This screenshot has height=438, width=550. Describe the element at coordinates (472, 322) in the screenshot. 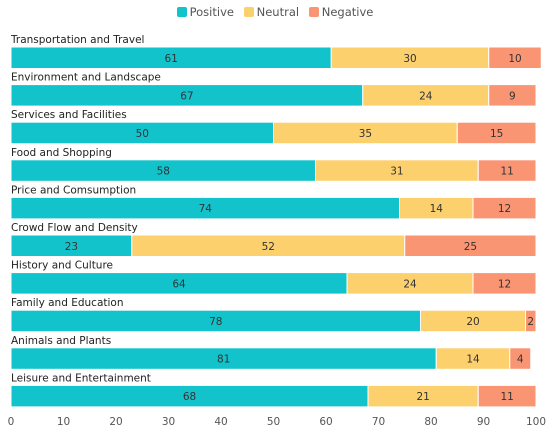

I see `data-label-neutral: 20` at that location.